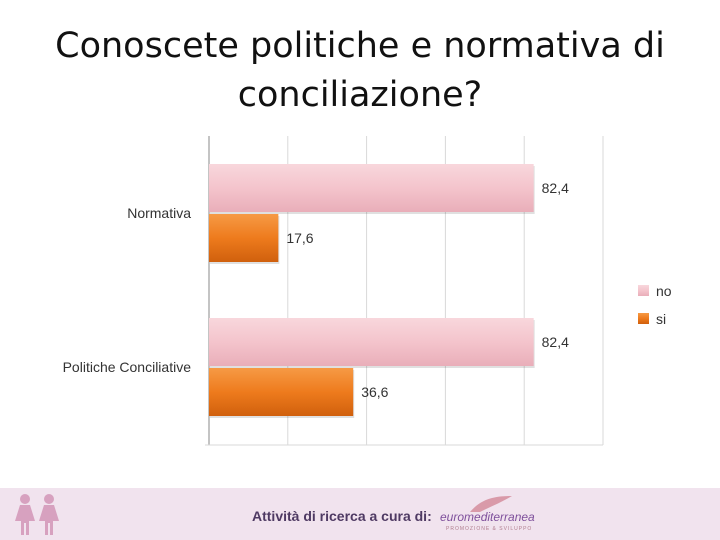 Image resolution: width=720 pixels, height=540 pixels. Describe the element at coordinates (489, 529) in the screenshot. I see `brand-logo-subtext: PROMOZIONE & SVILUPPO` at that location.